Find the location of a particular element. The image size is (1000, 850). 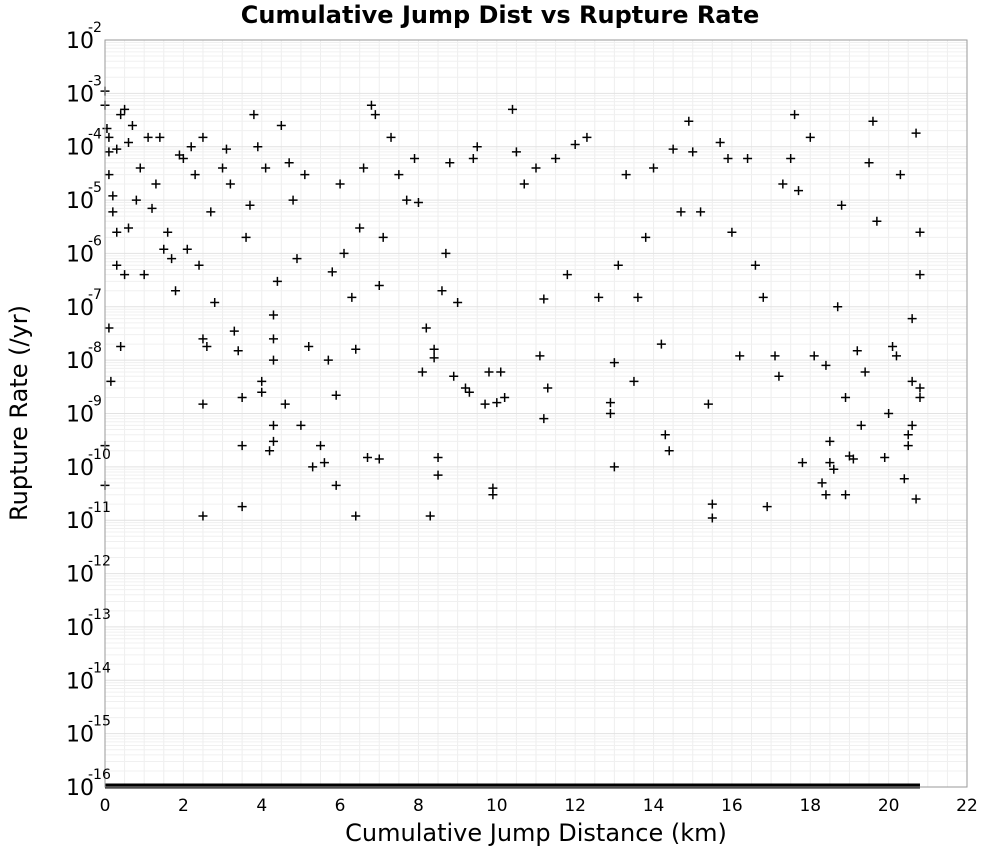

x-tick-label: 22 is located at coordinates (967, 806).